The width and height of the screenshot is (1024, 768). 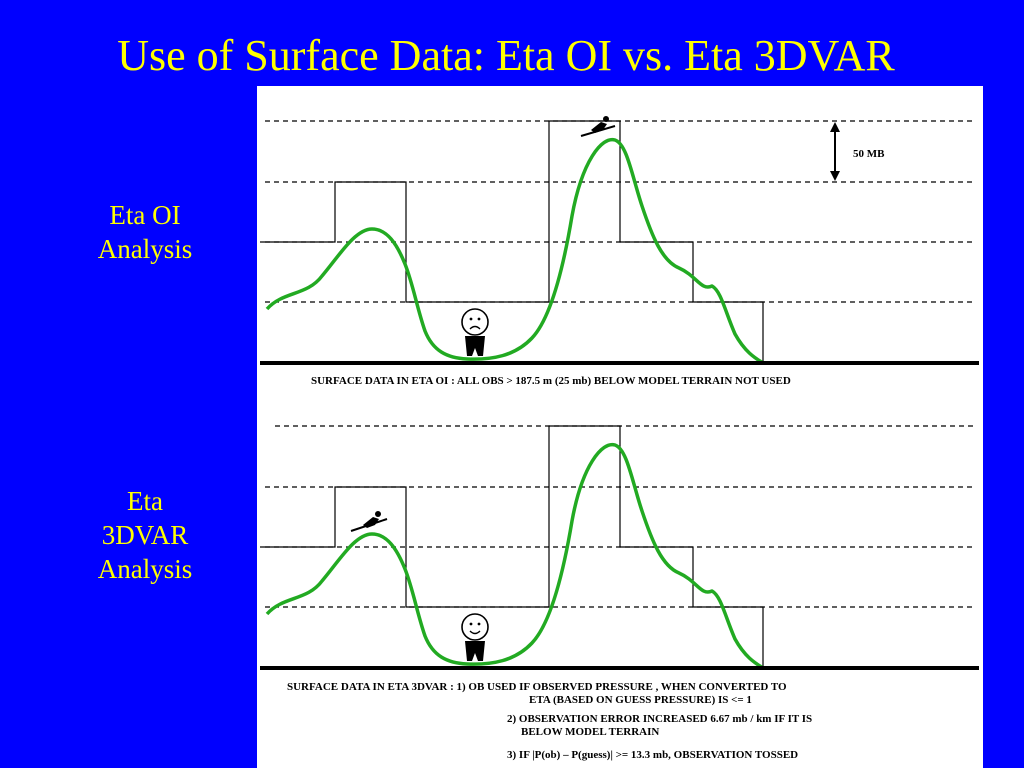 I want to click on eta-3dvar-label-line-2: 3DVAR, so click(x=145, y=535).